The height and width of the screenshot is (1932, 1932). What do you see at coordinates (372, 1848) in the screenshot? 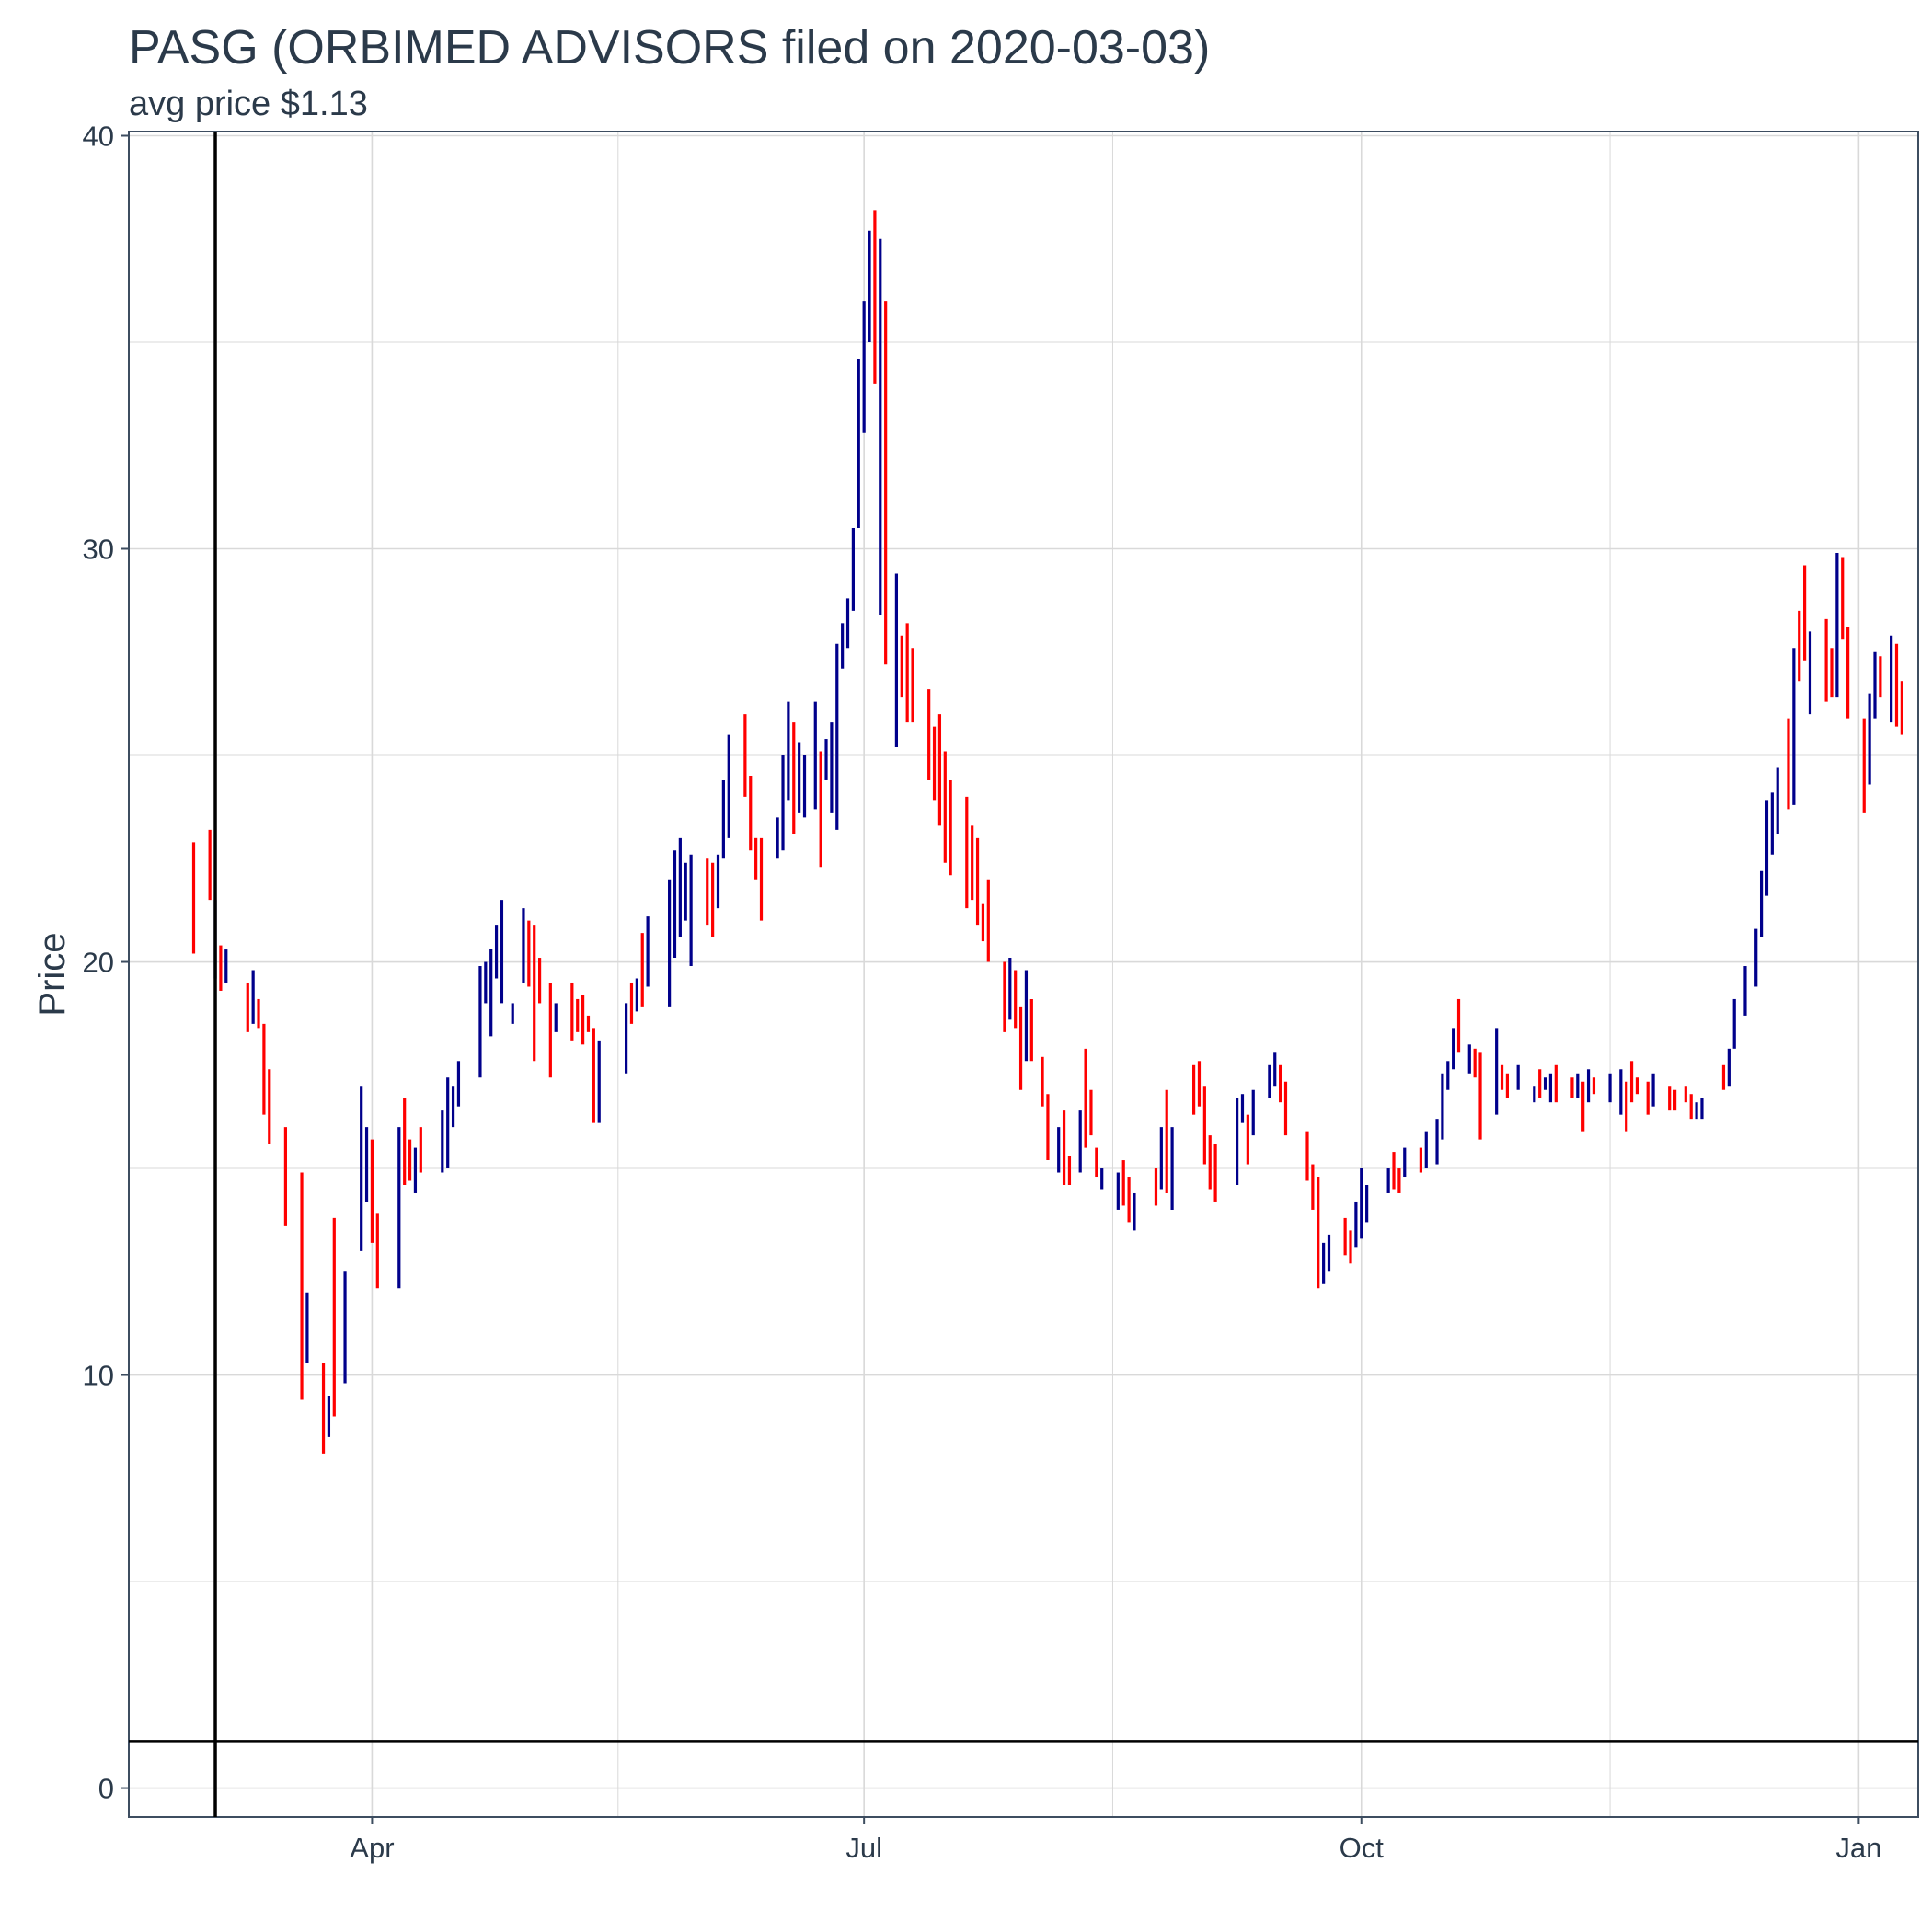
I see `x-tick-label: Apr` at bounding box center [372, 1848].